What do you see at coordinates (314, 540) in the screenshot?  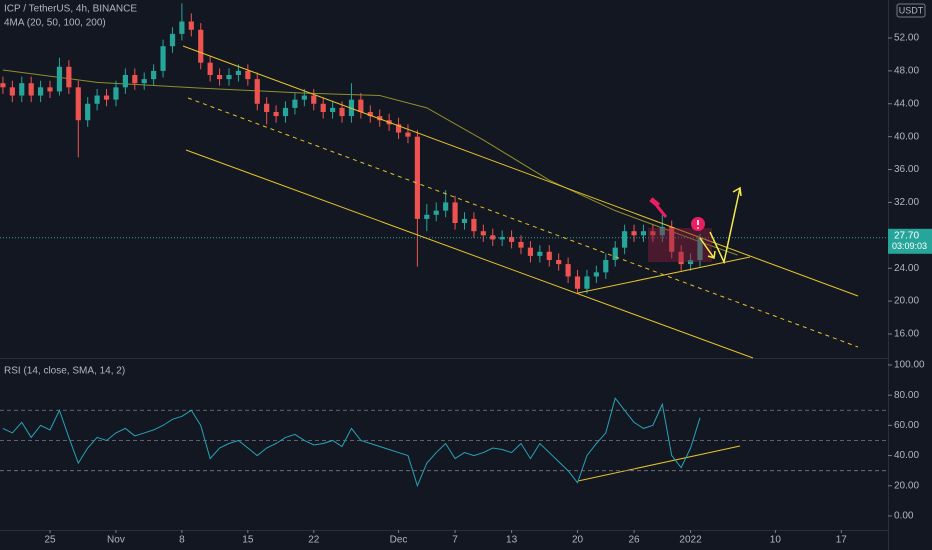 I see `x-tick-label: 22` at bounding box center [314, 540].